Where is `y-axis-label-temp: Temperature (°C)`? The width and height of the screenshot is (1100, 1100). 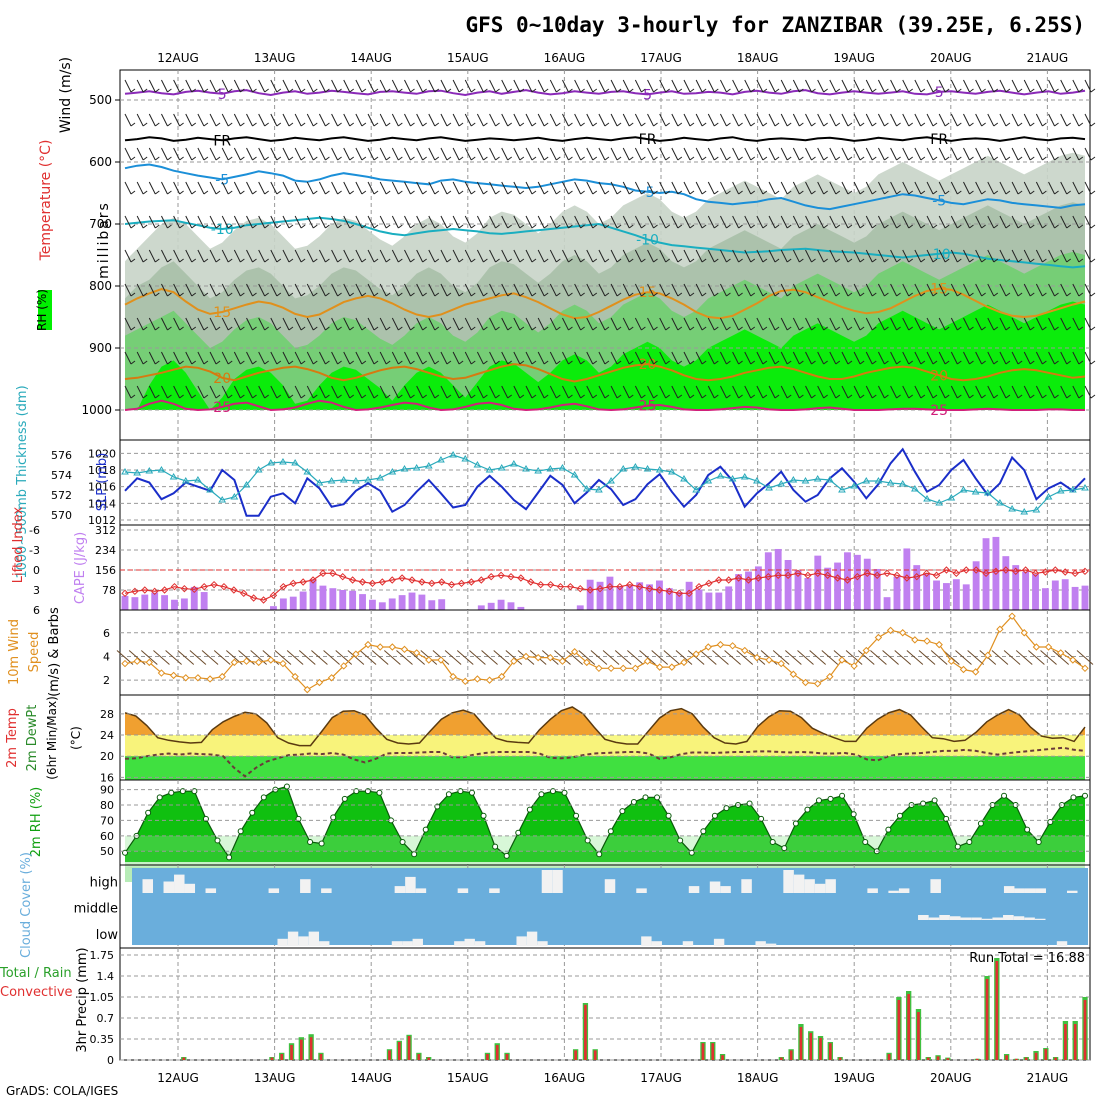
y-axis-label-temp: Temperature (°C) is located at coordinates (46, 201).